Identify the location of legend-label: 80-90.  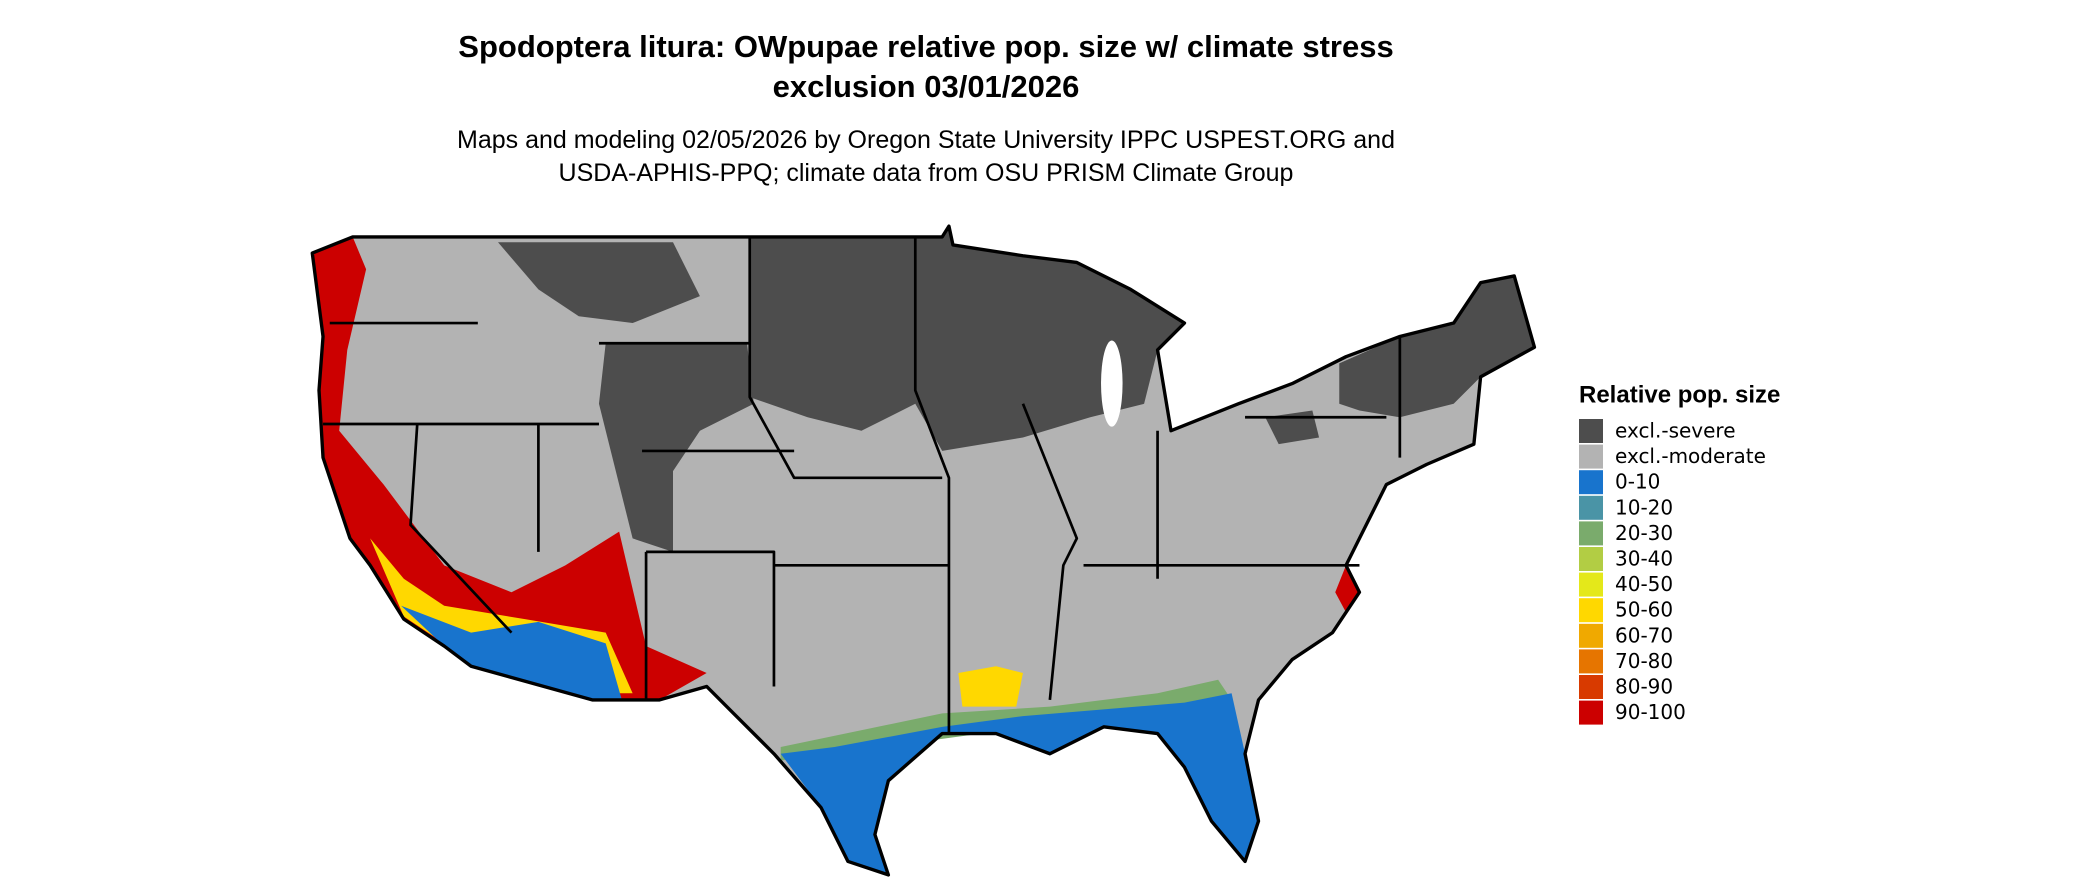
(1644, 687).